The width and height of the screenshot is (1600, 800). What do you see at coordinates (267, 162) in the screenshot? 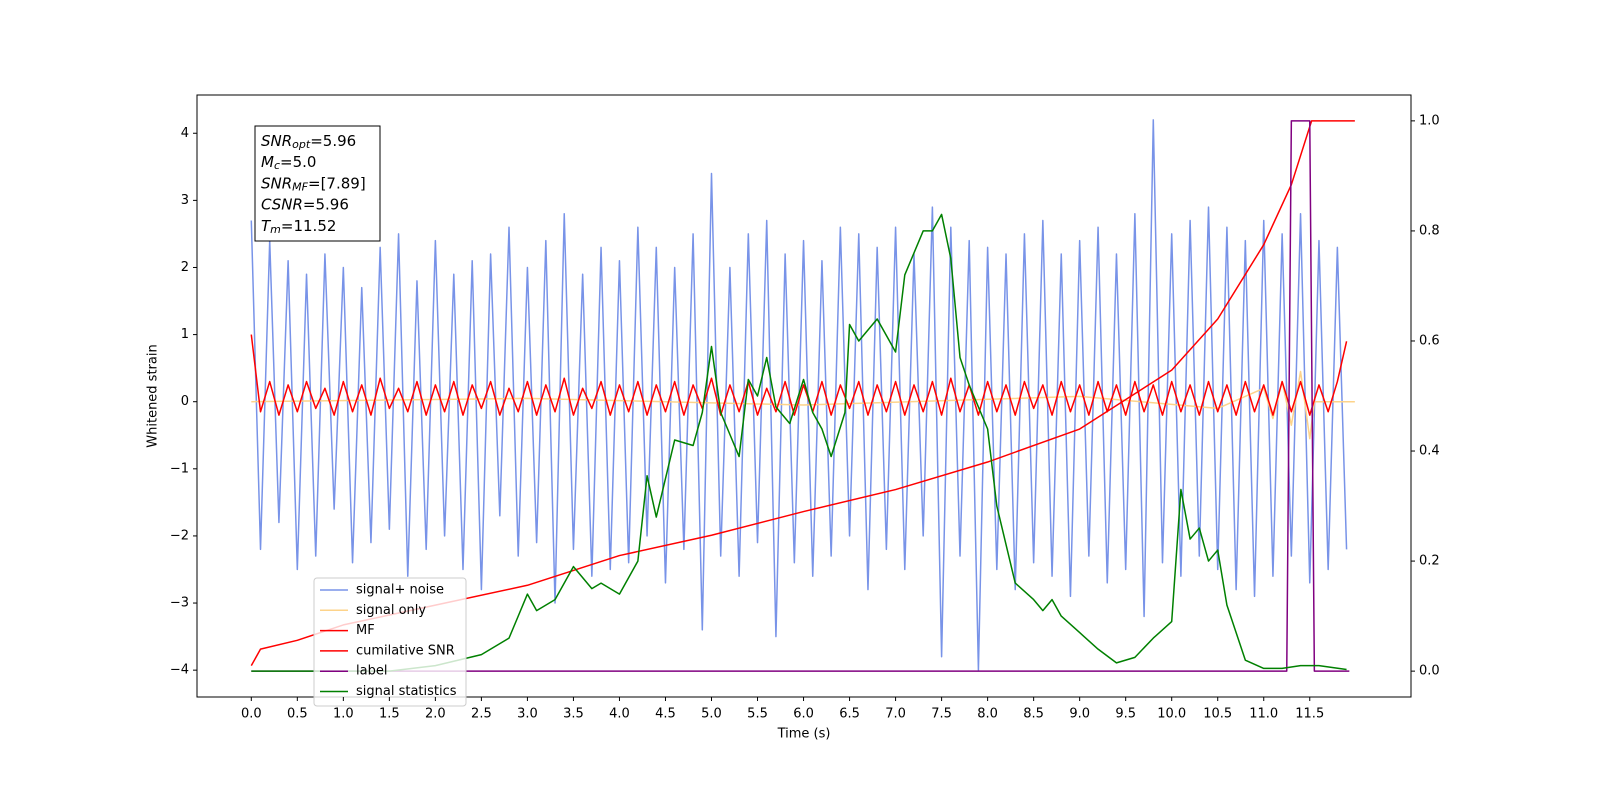
I see `annotation-symbol: M` at bounding box center [267, 162].